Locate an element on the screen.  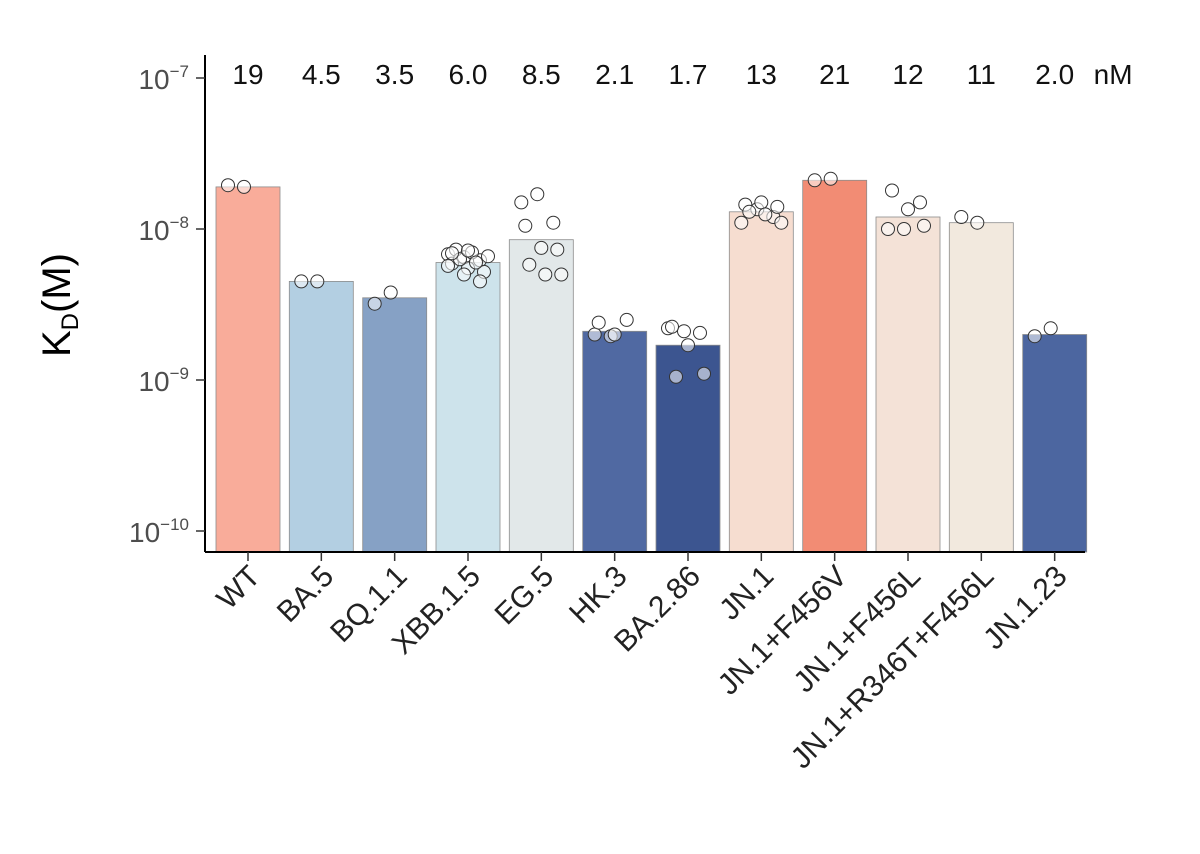
bar-jn-1-r346t-f456l is located at coordinates (981, 387).